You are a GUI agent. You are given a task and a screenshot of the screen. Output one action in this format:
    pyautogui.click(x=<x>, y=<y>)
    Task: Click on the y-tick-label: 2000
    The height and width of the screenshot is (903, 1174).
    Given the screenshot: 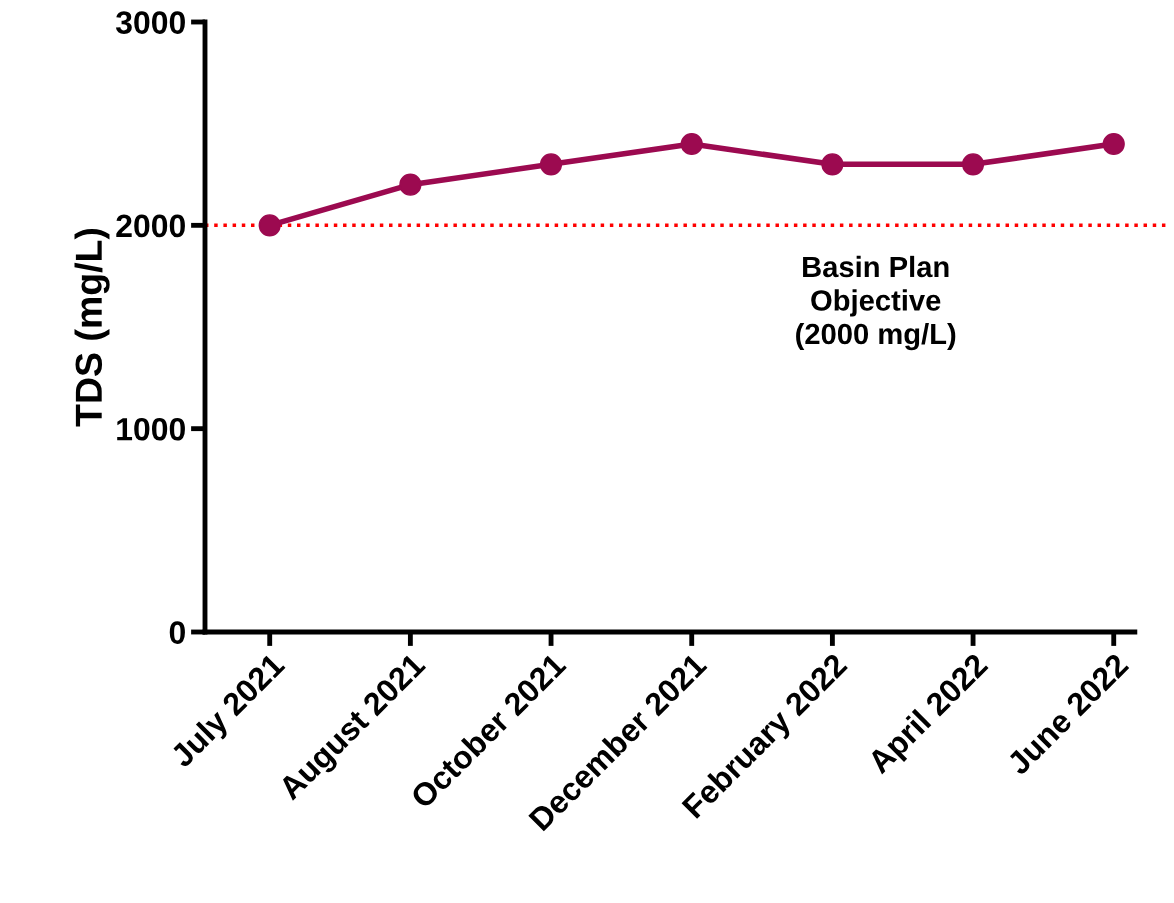 What is the action you would take?
    pyautogui.click(x=150, y=226)
    